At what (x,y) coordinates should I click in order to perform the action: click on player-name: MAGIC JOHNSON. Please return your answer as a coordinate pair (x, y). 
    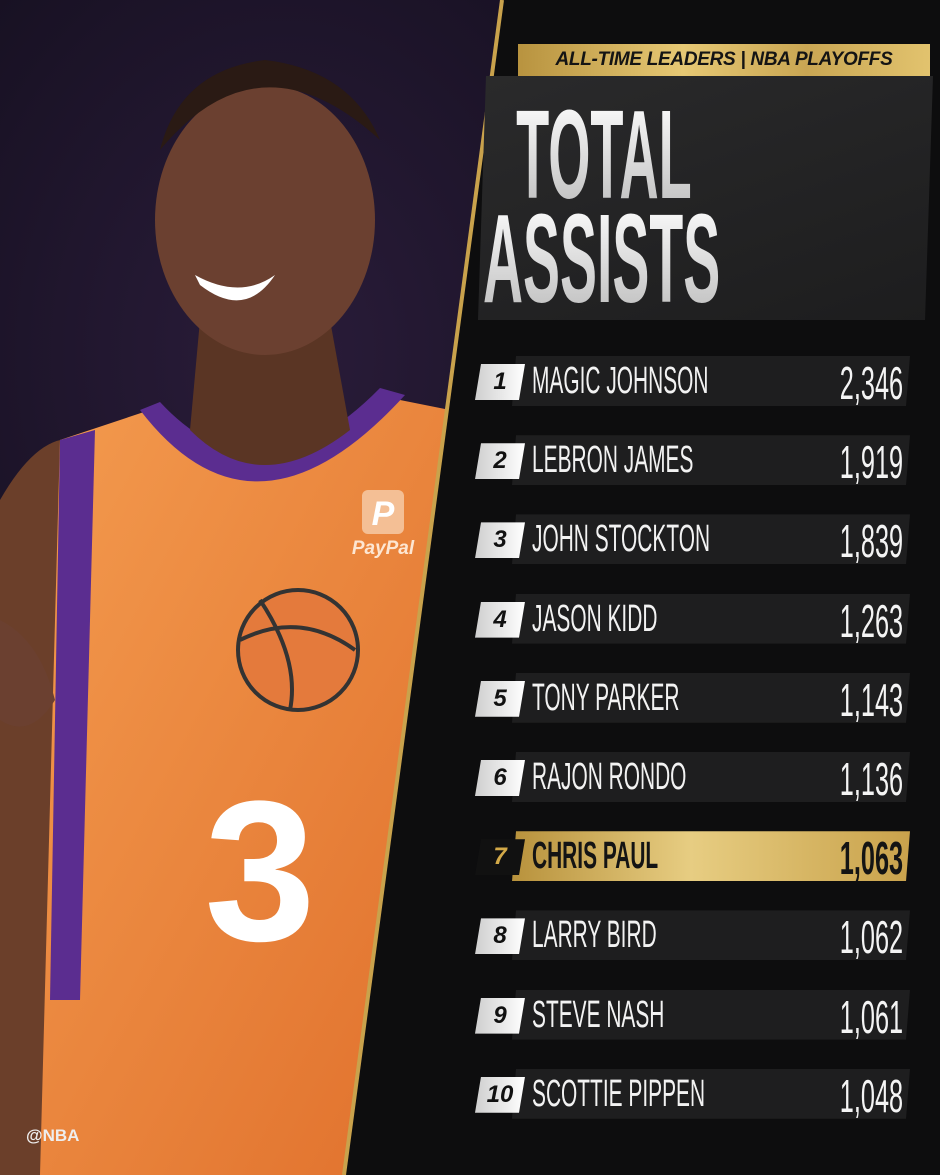
    Looking at the image, I should click on (620, 381).